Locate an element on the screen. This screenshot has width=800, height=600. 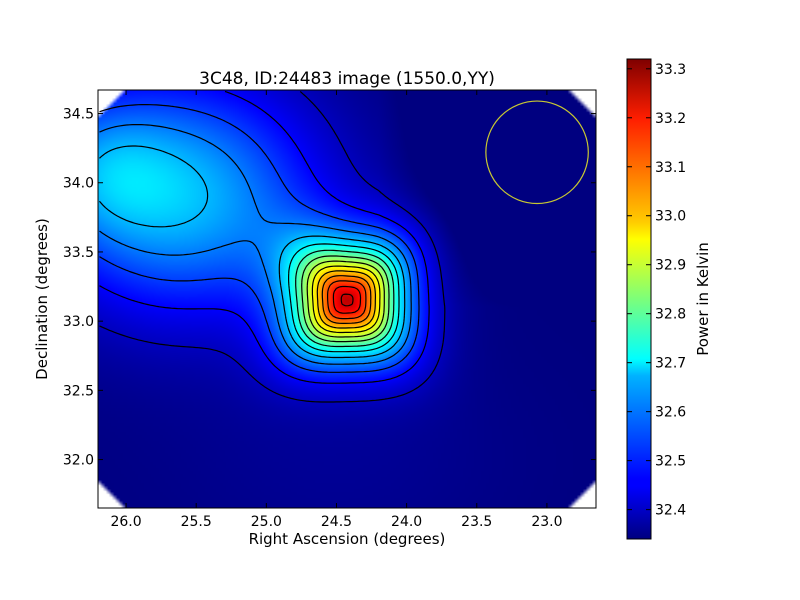
colorbar-label: Power in Kelvin is located at coordinates (703, 299).